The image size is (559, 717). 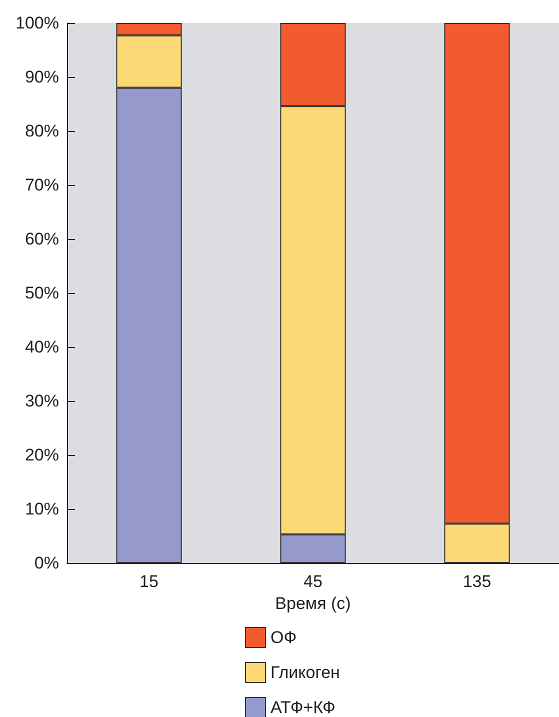 What do you see at coordinates (305, 672) in the screenshot?
I see `legend-label: Гликоген` at bounding box center [305, 672].